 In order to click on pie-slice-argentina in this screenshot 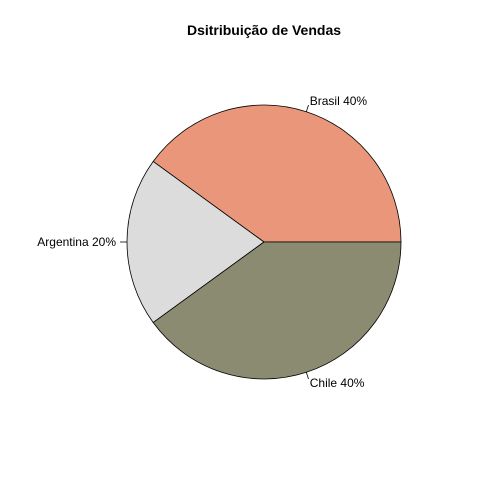, I will do `click(195, 242)`.